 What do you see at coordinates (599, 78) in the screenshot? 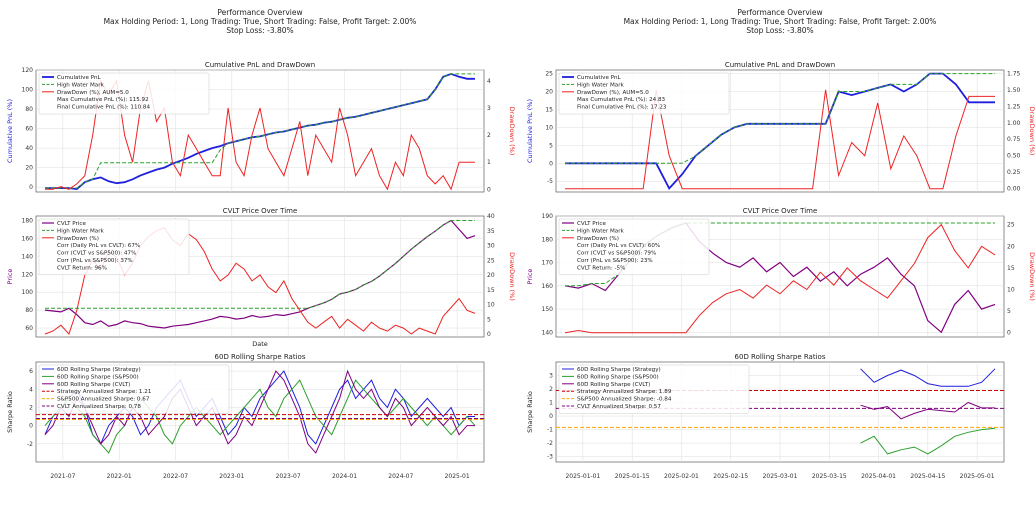
I see `legend-entry: Cumulative PnL` at bounding box center [599, 78].